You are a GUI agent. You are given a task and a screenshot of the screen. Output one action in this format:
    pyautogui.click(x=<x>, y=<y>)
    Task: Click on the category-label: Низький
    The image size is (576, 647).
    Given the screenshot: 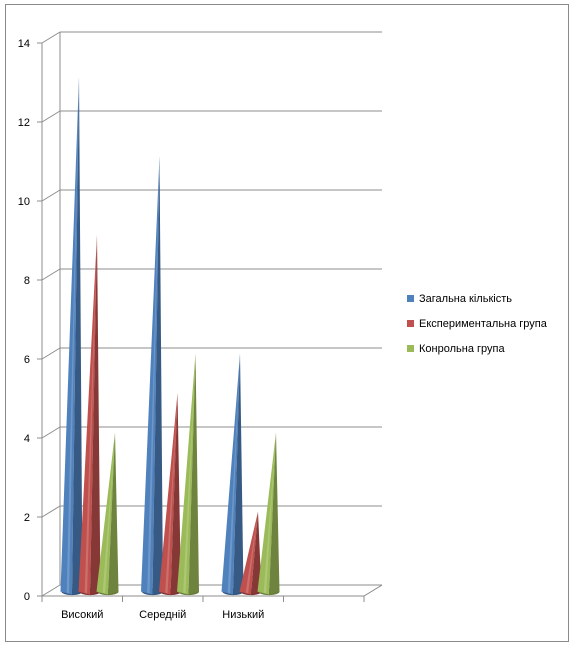 What is the action you would take?
    pyautogui.click(x=243, y=615)
    